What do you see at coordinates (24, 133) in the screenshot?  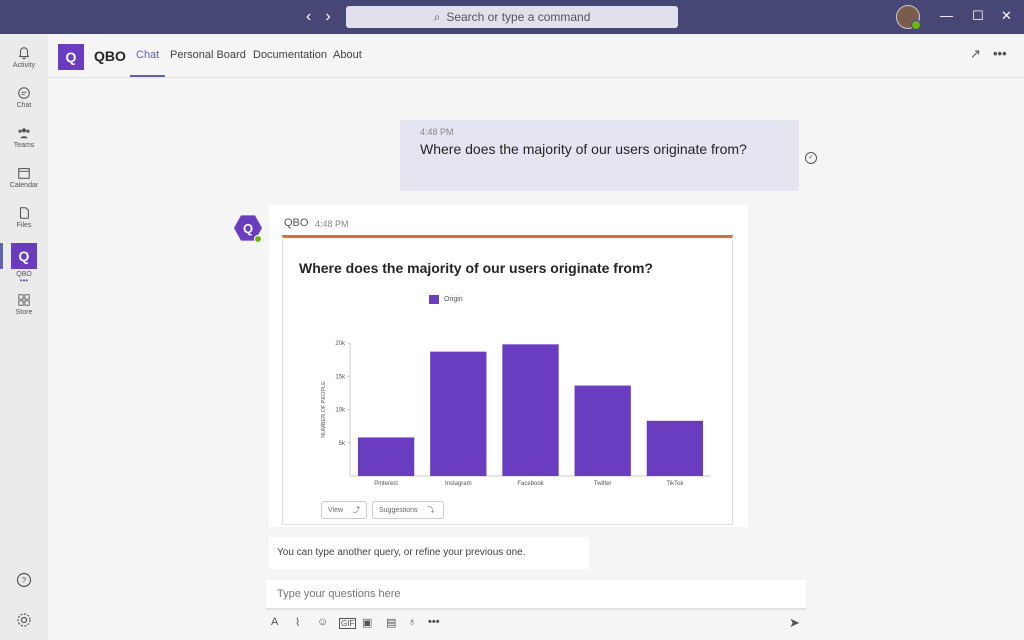 I see `teams-icon` at bounding box center [24, 133].